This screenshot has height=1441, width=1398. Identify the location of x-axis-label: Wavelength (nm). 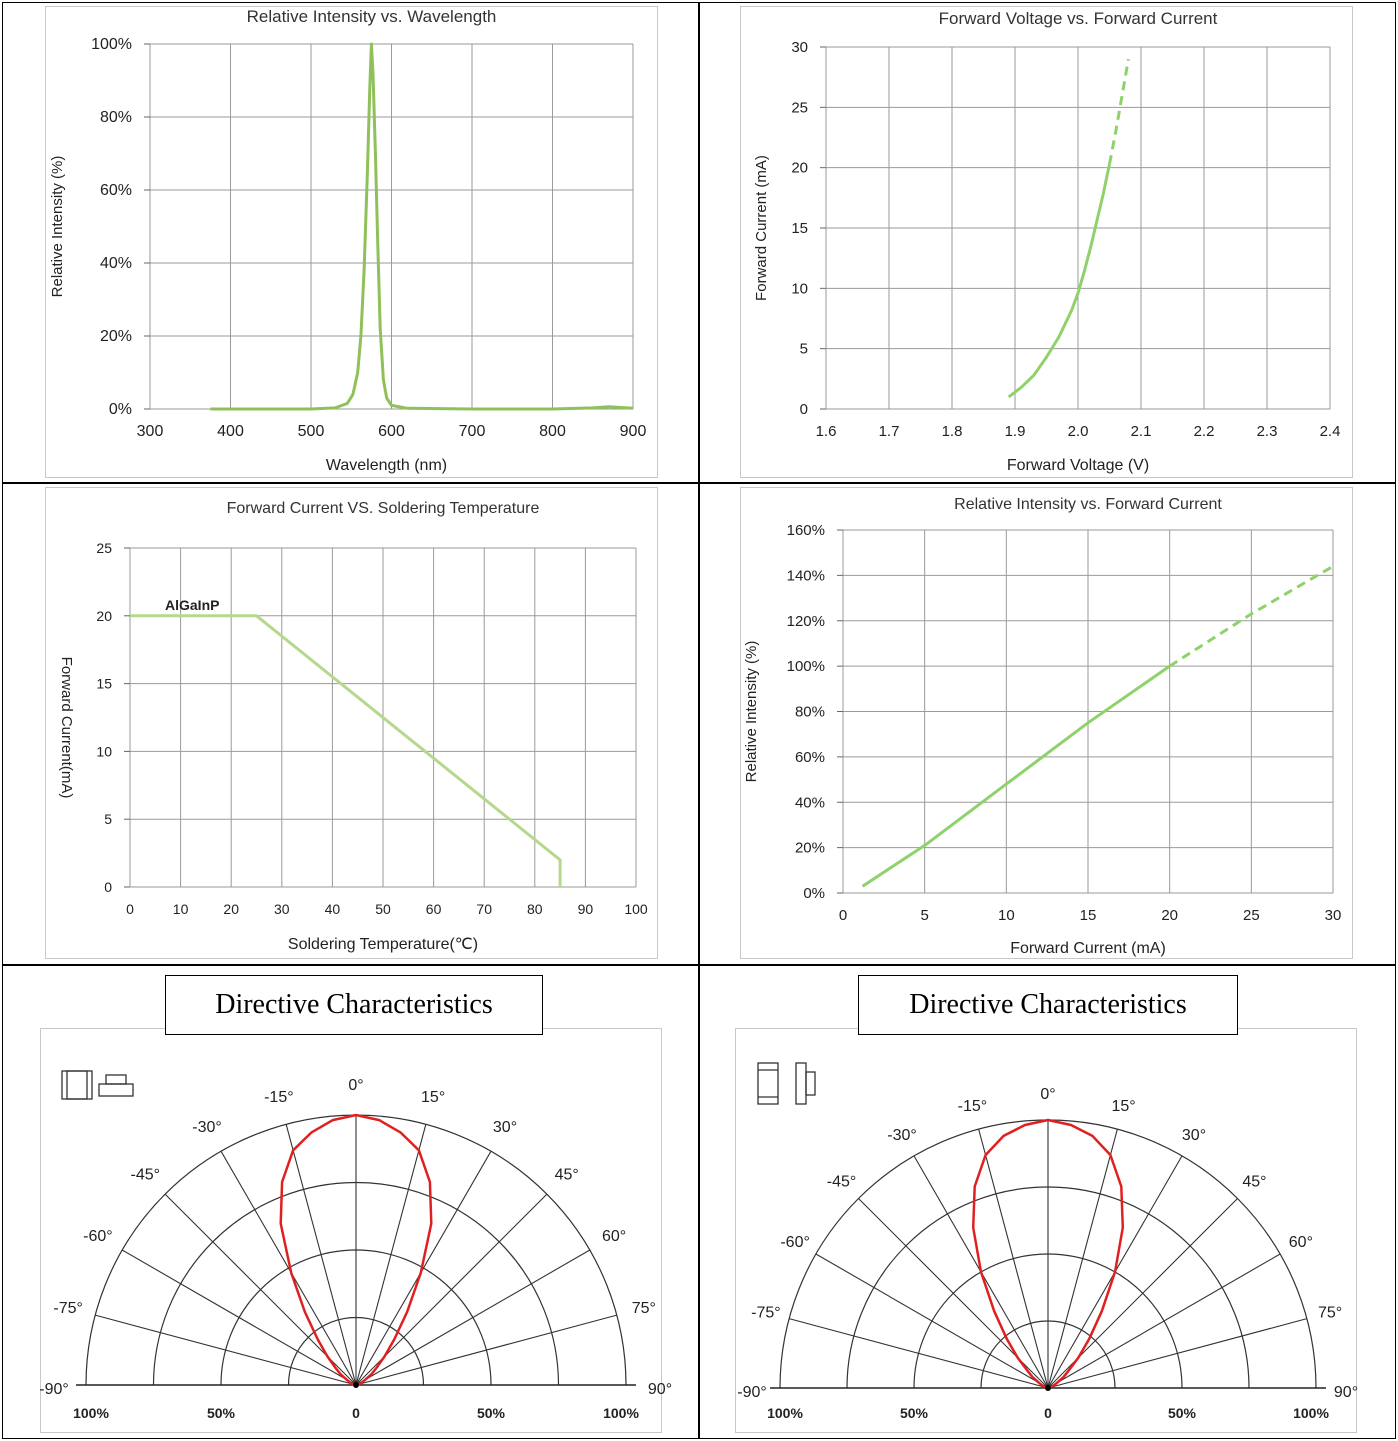
(386, 465).